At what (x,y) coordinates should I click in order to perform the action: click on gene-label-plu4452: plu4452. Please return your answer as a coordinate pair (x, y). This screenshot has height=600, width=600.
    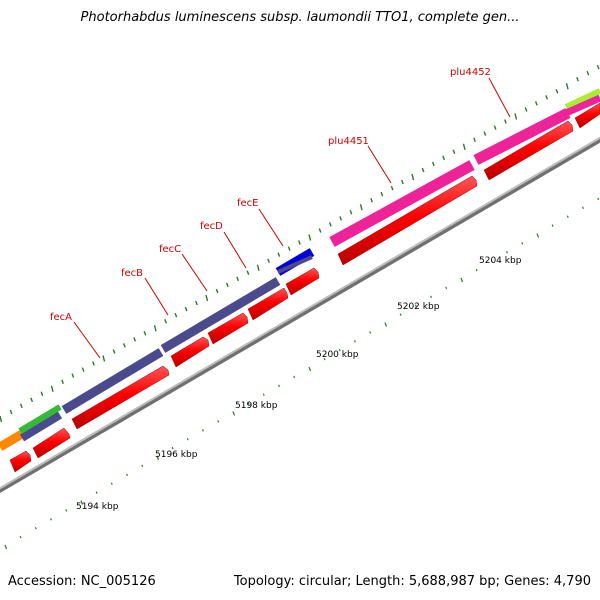
    Looking at the image, I should click on (470, 72).